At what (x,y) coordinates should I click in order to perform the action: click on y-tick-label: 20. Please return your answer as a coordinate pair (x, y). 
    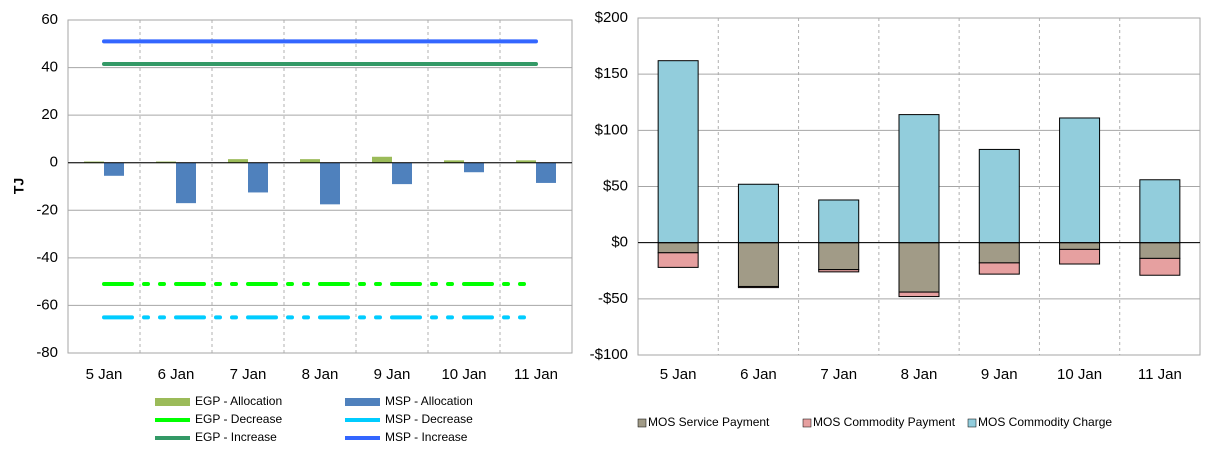
    Looking at the image, I should click on (49, 114).